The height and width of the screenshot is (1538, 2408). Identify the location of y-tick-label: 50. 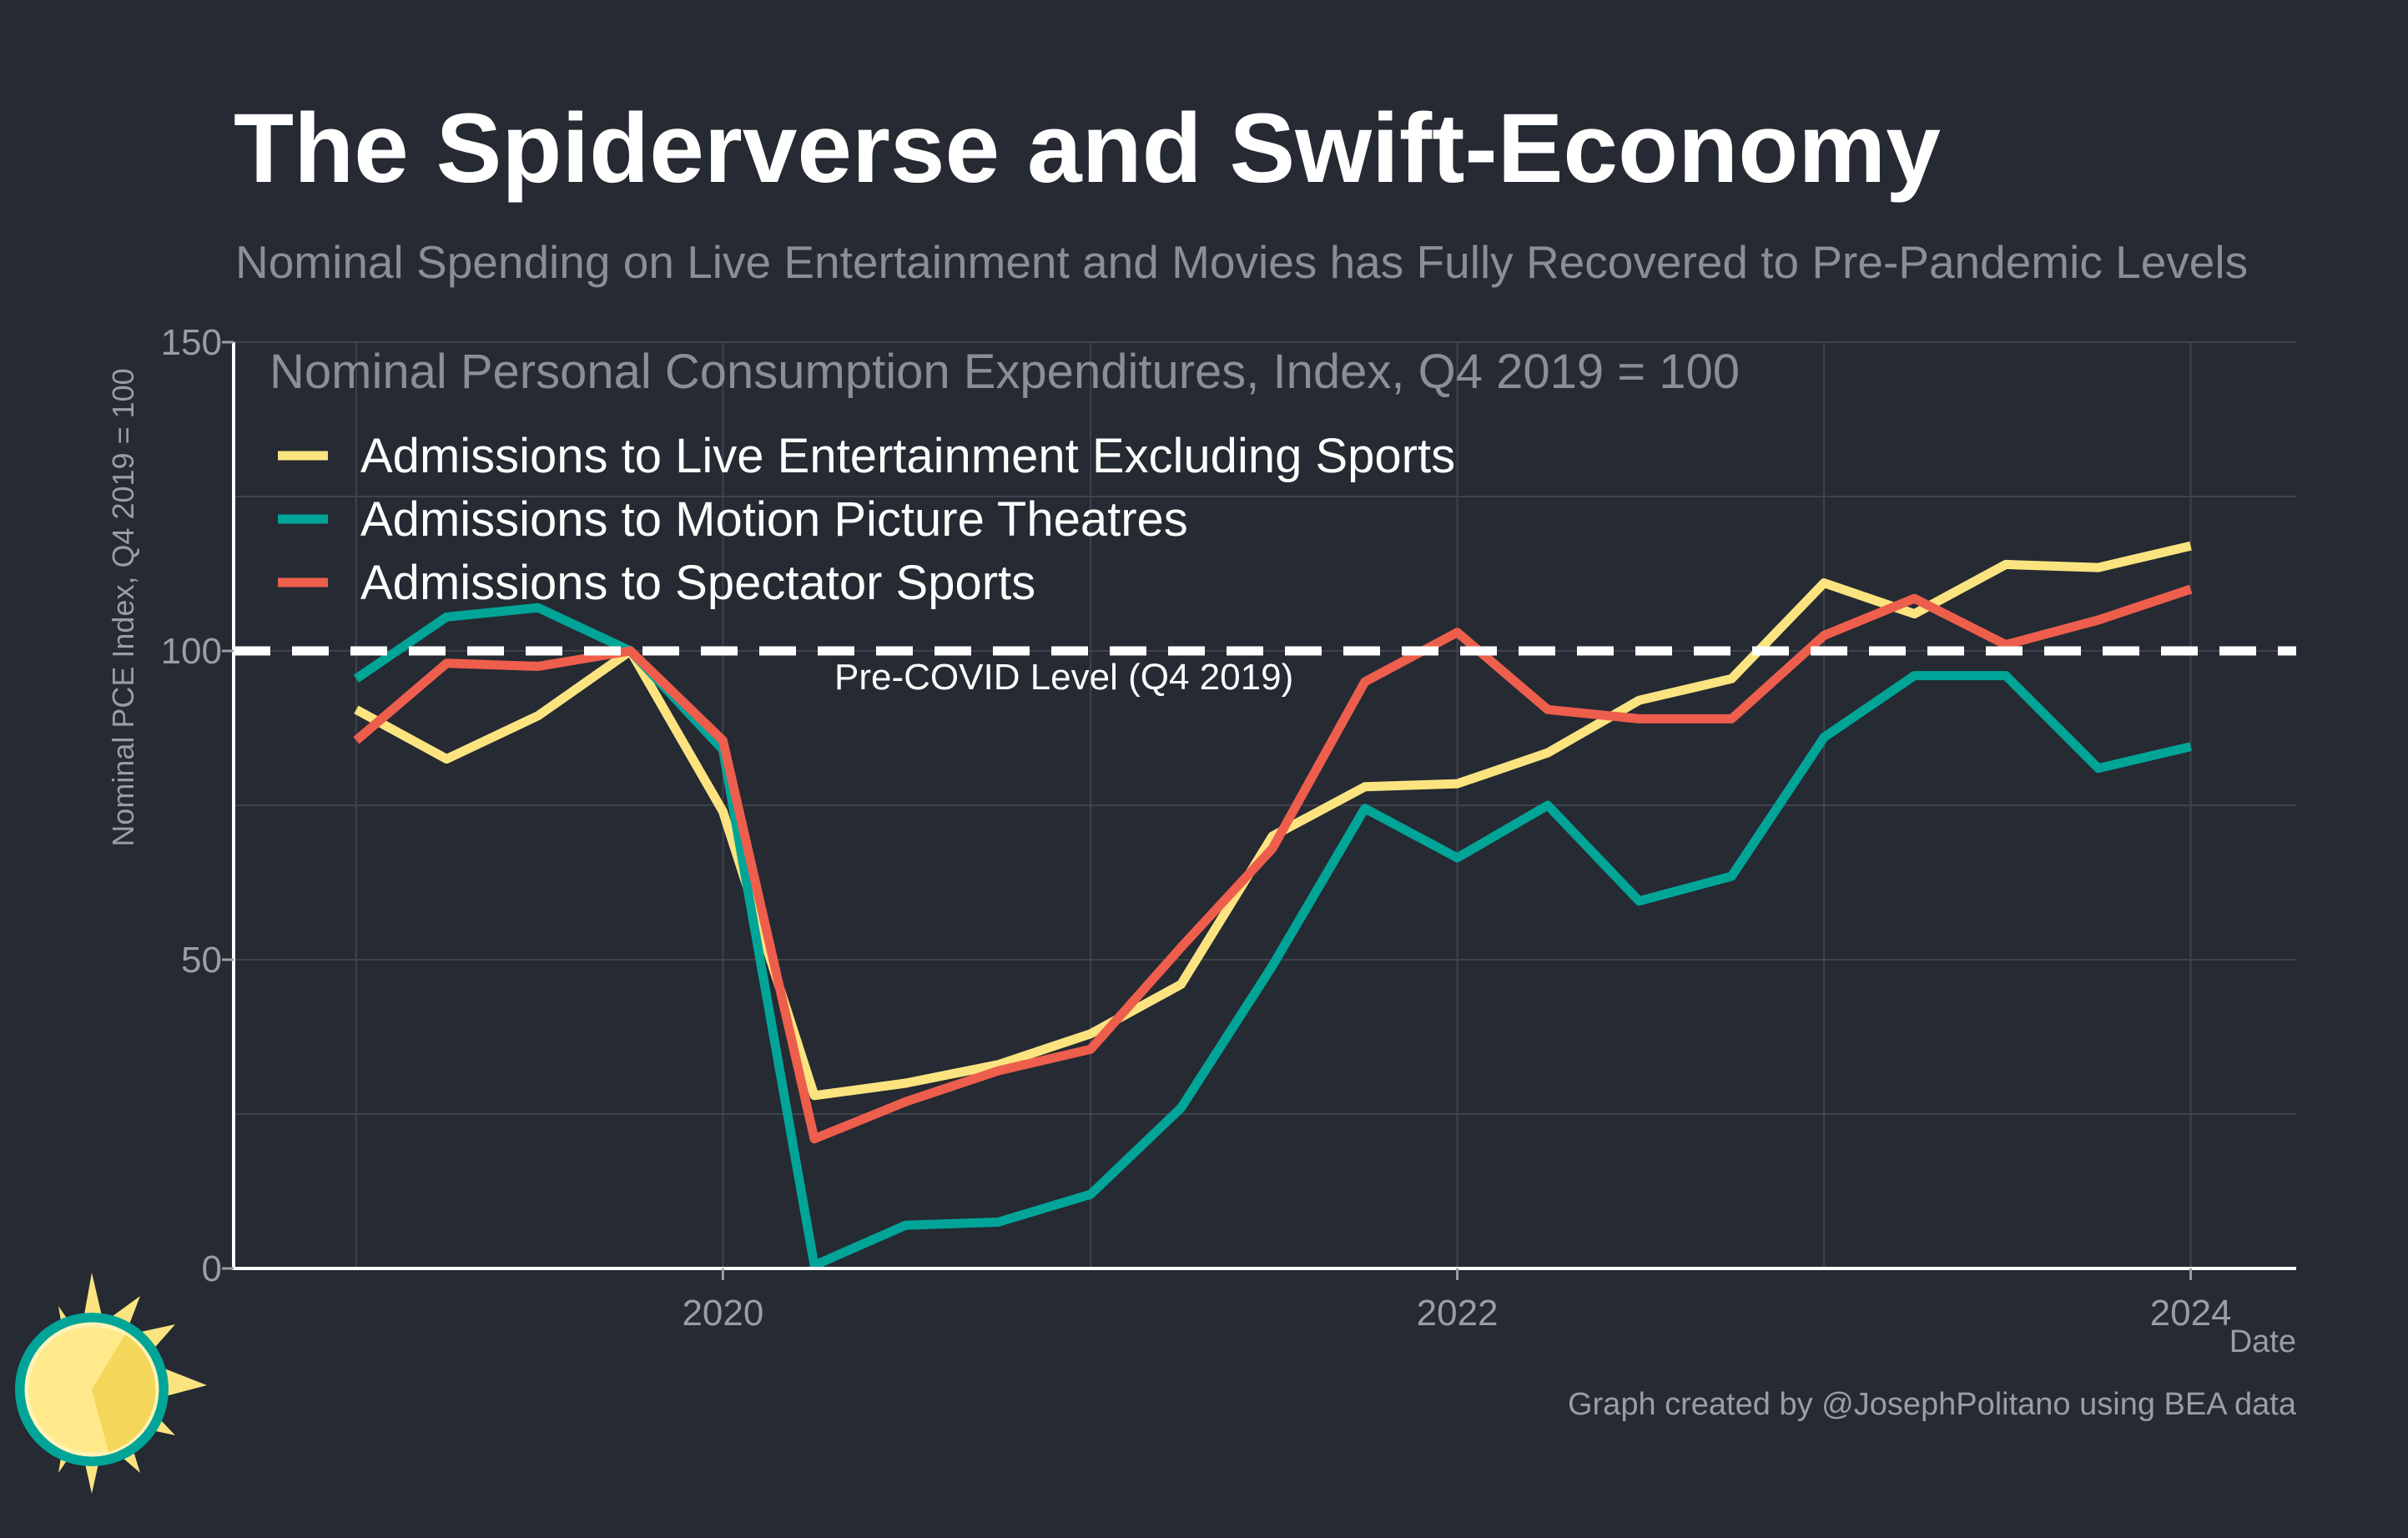
(201, 960).